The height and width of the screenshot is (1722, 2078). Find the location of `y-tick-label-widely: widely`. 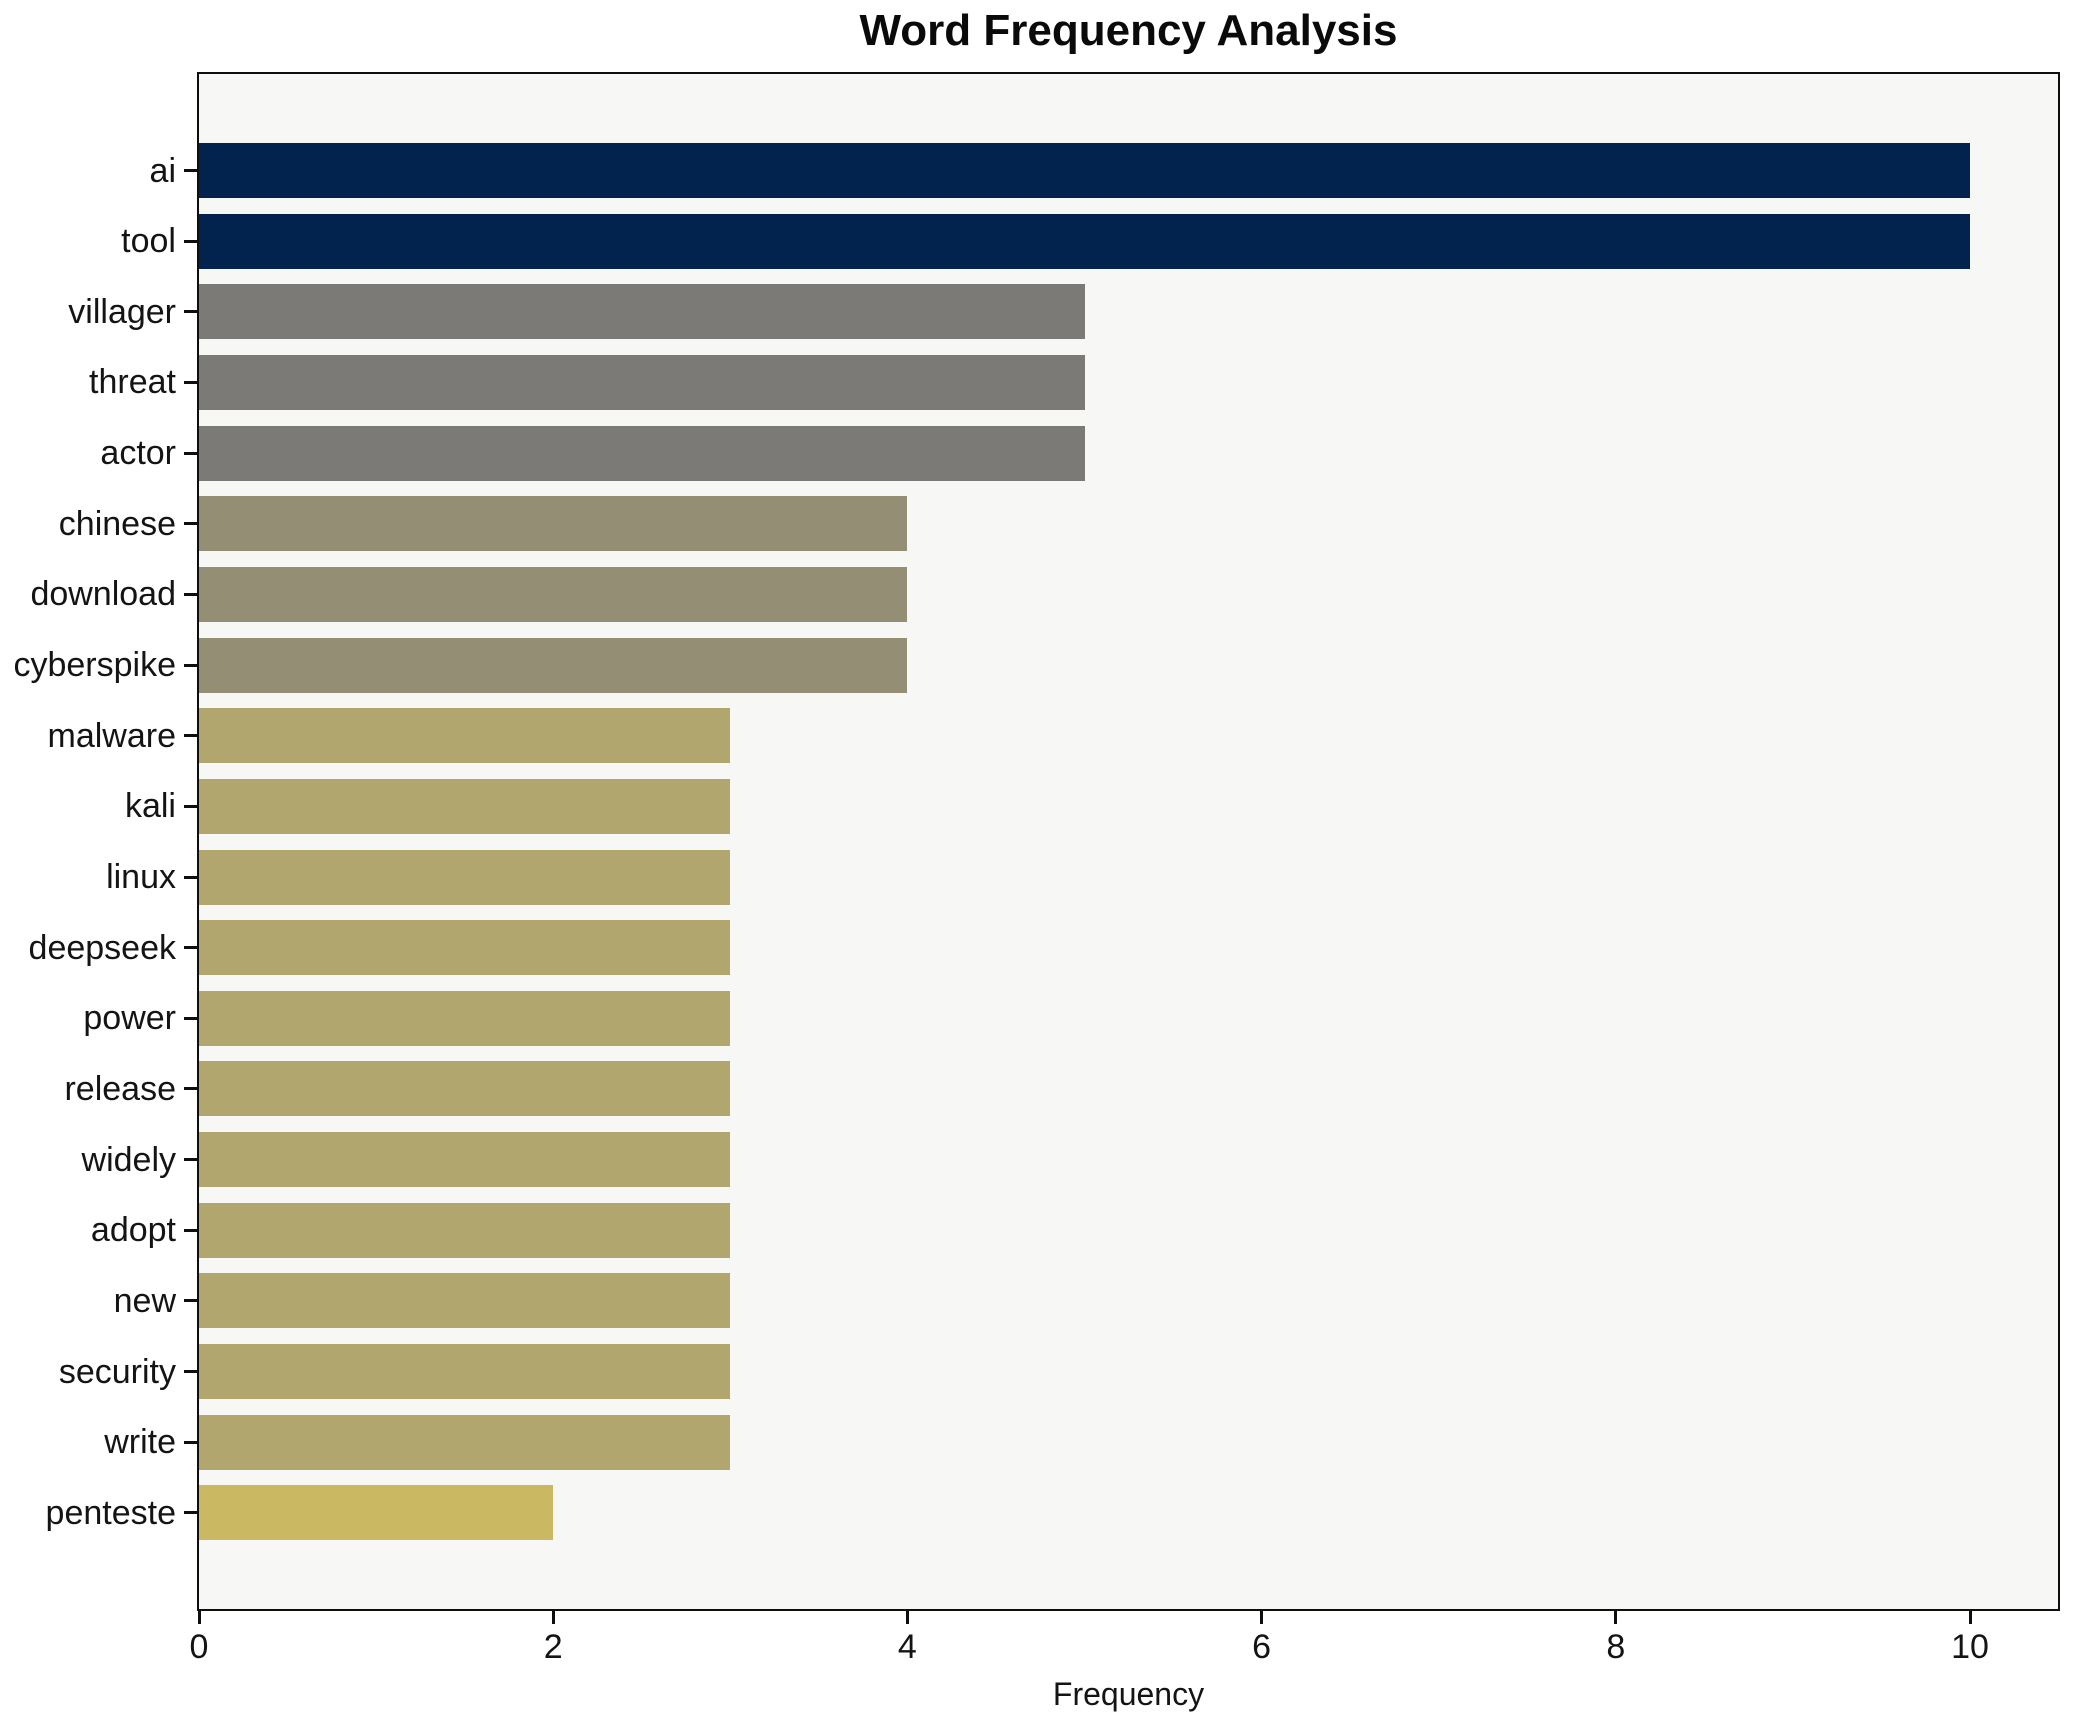

y-tick-label-widely: widely is located at coordinates (128, 1159).